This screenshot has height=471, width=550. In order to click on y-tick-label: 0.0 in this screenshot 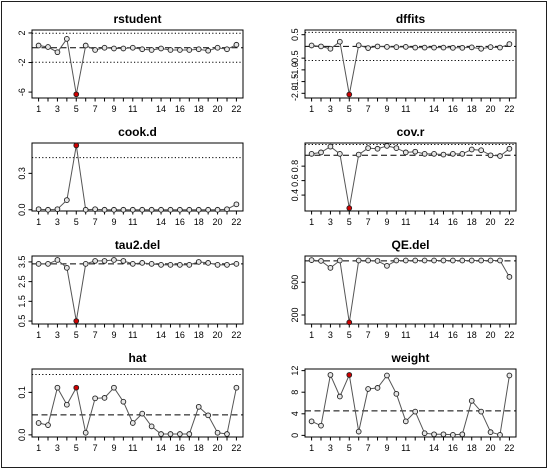, I will do `click(22, 210)`.